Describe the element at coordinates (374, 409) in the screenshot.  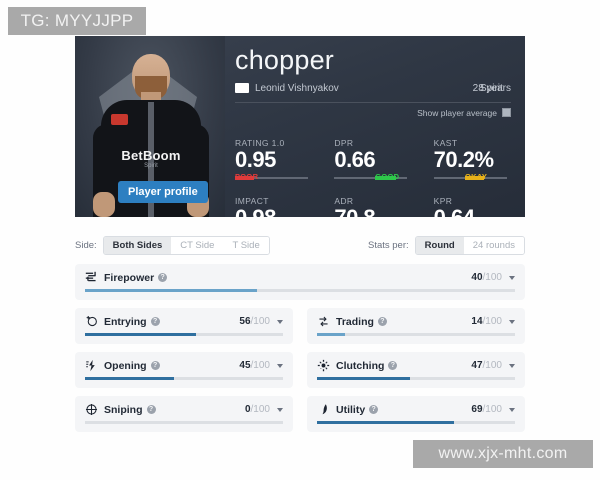
I see `info-icon-utility: ?` at that location.